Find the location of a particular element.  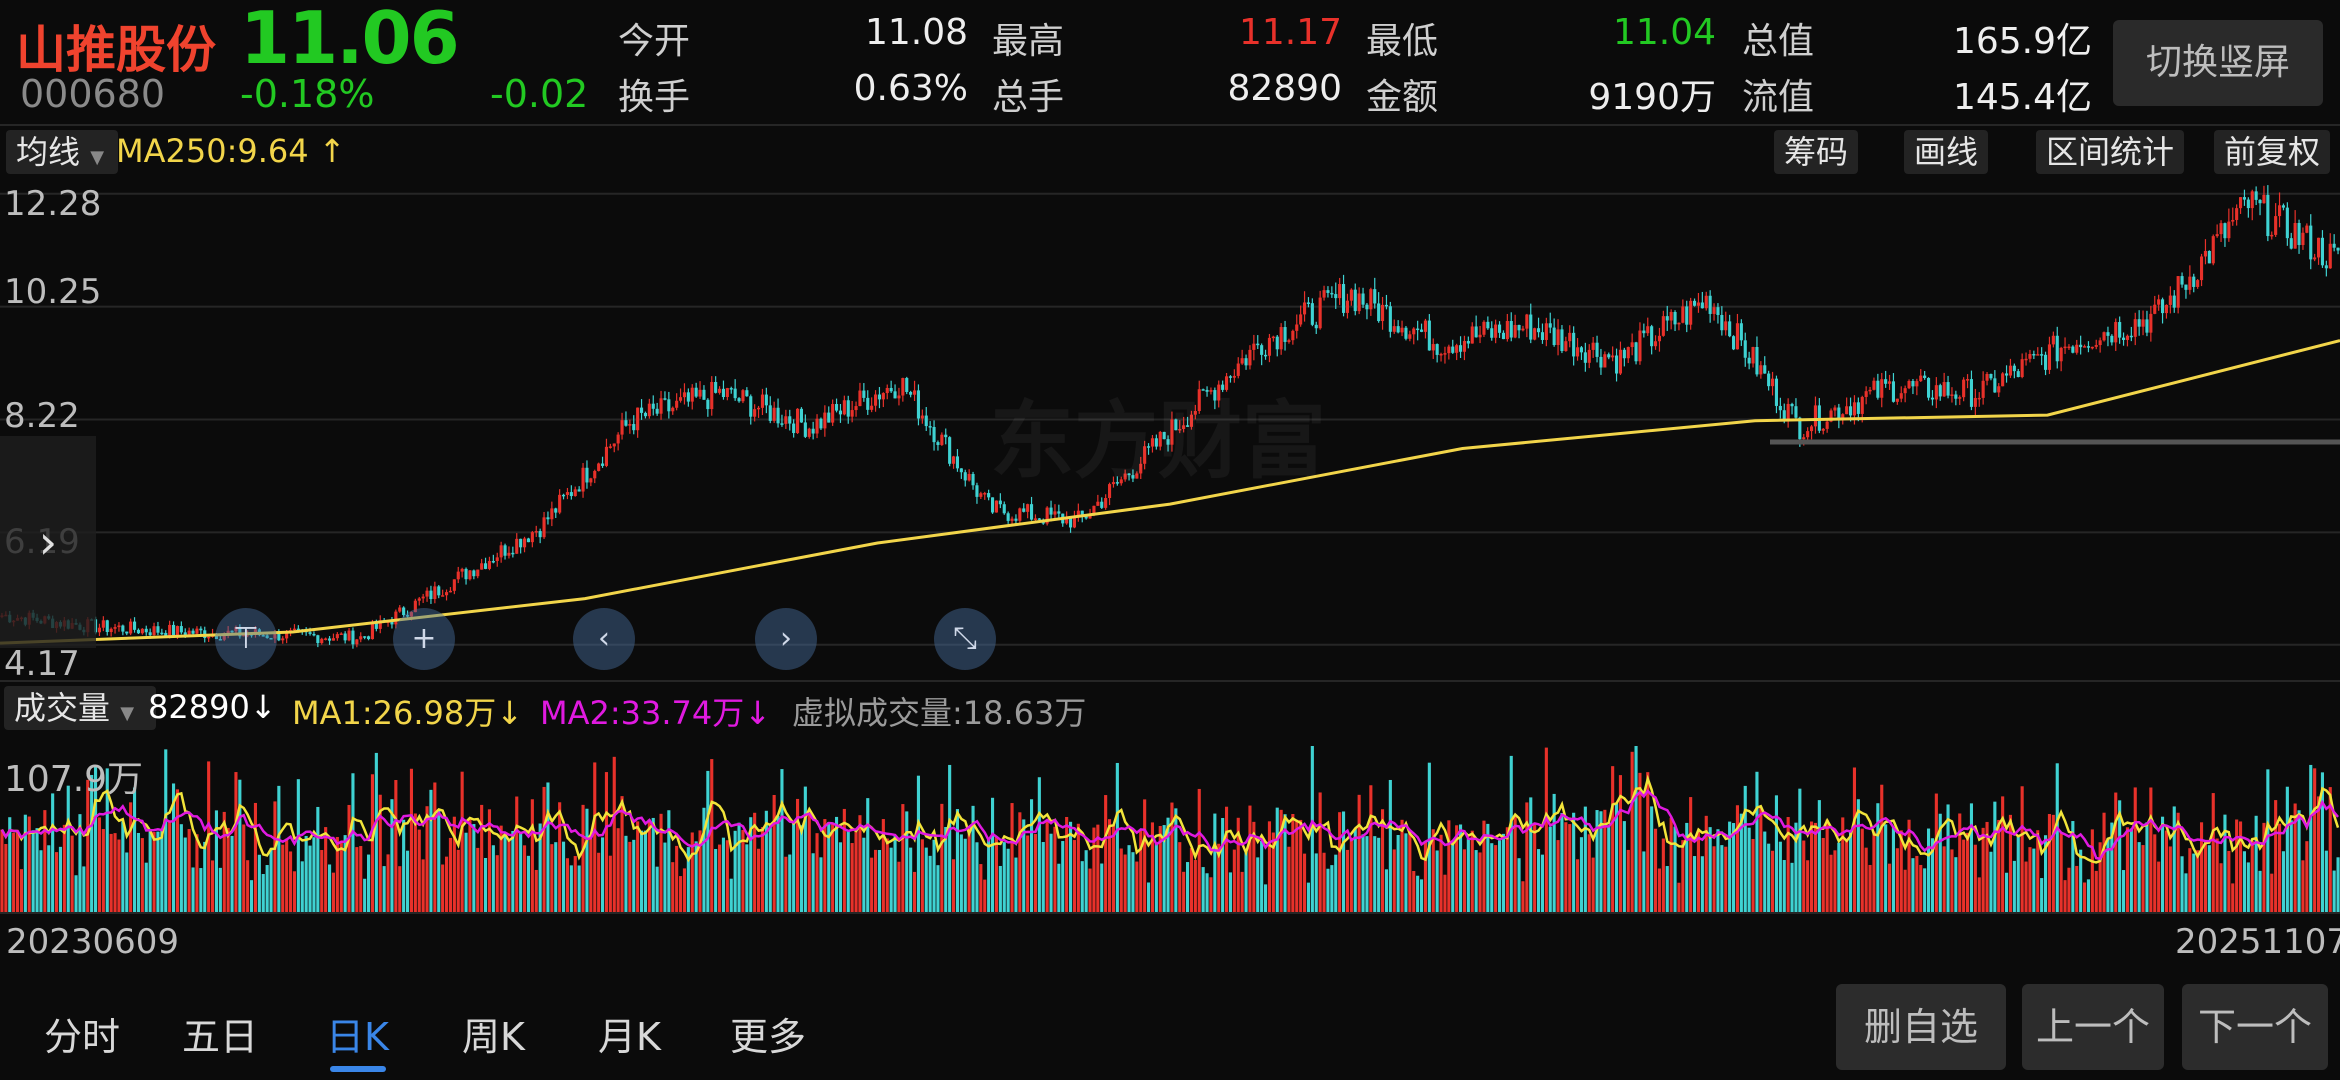

price-axis-label: 8.22 is located at coordinates (42, 416).